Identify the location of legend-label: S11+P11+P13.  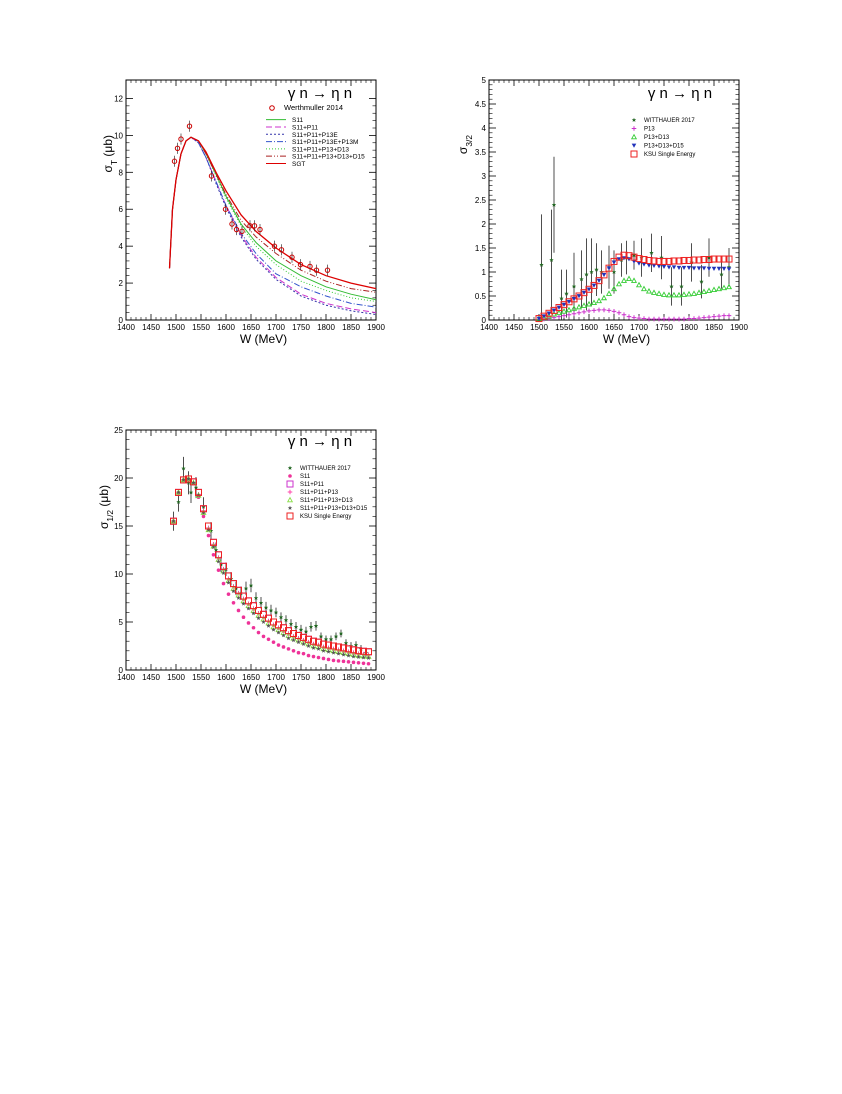
(319, 493).